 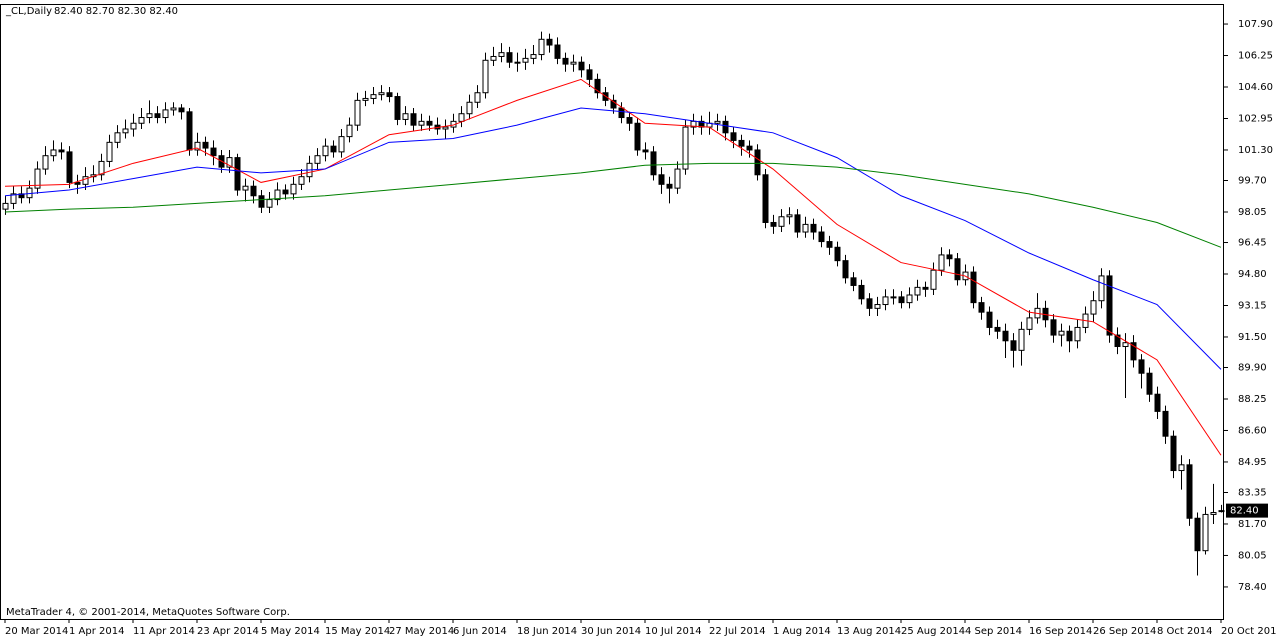 I want to click on last-price-label: 82.40, so click(x=1244, y=511).